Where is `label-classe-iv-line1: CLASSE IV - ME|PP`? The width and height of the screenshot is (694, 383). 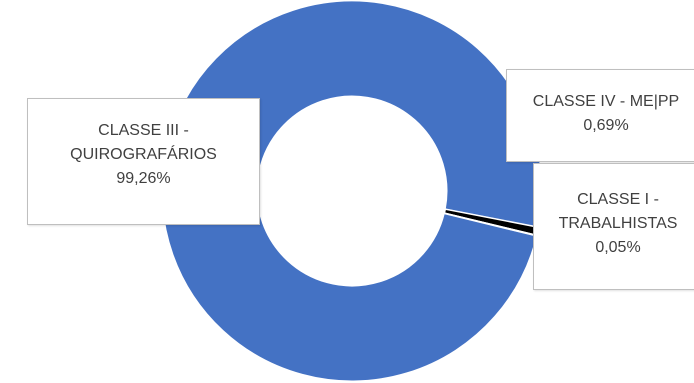
label-classe-iv-line1: CLASSE IV - ME|PP is located at coordinates (606, 101).